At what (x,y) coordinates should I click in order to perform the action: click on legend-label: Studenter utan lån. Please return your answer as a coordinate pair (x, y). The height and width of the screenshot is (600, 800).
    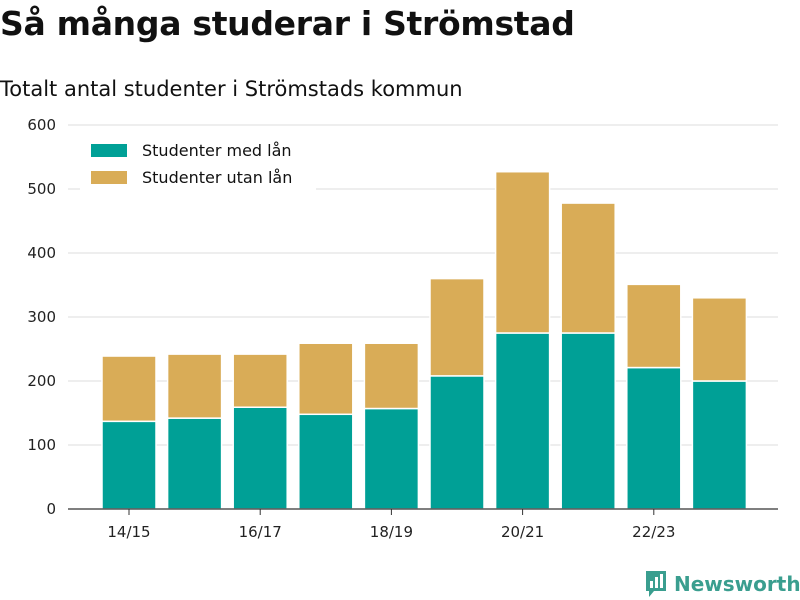
    Looking at the image, I should click on (217, 177).